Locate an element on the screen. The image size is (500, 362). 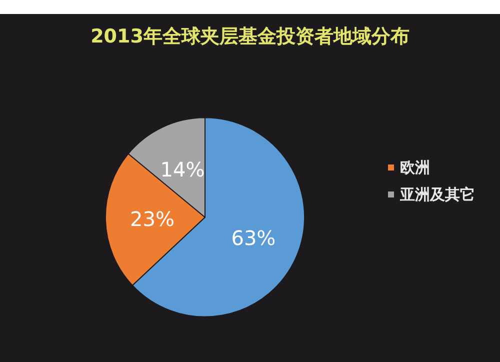
data-label: 14% is located at coordinates (182, 169).